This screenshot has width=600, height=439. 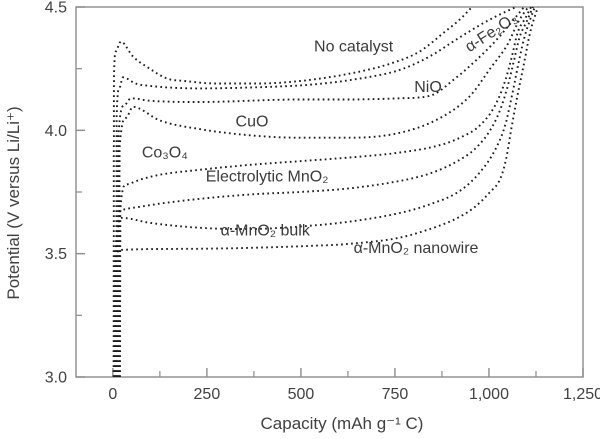 I want to click on curve-label-co-o-: Co₃O₄, so click(x=165, y=153).